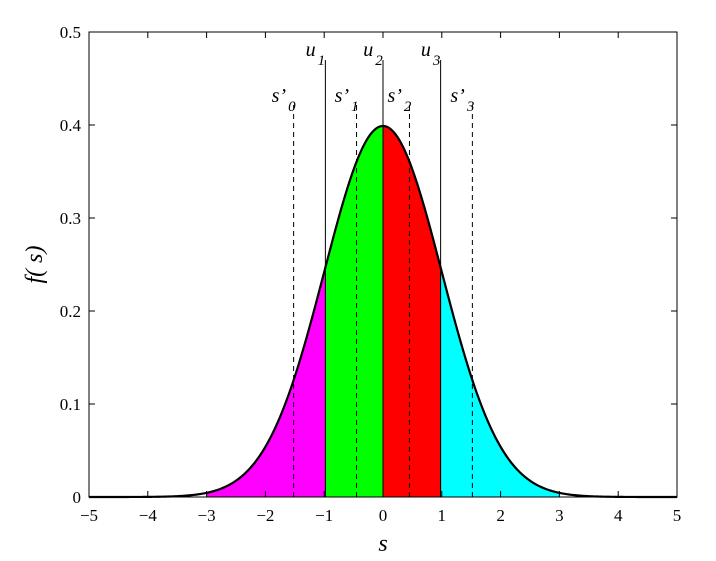 The height and width of the screenshot is (561, 716). Describe the element at coordinates (70, 311) in the screenshot. I see `y-tick-label: 0.2` at that location.